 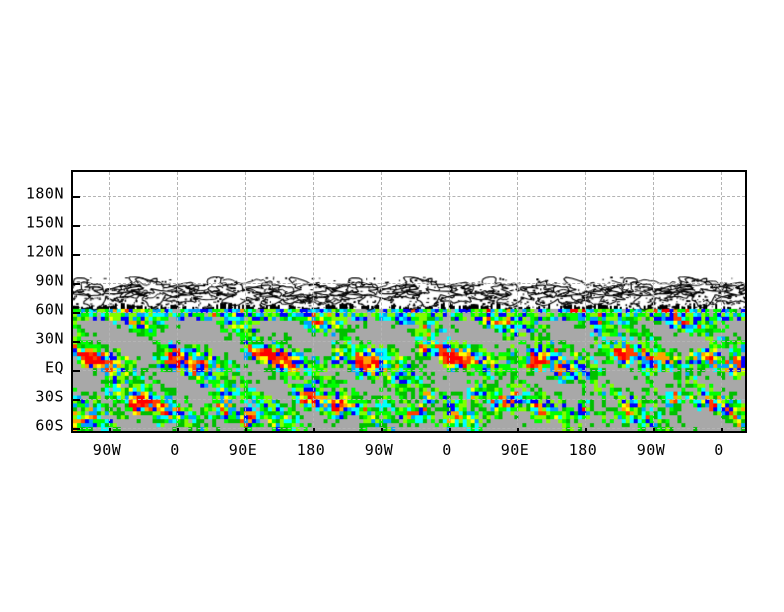 What do you see at coordinates (49, 396) in the screenshot?
I see `y-axis-tick-label: 30S` at bounding box center [49, 396].